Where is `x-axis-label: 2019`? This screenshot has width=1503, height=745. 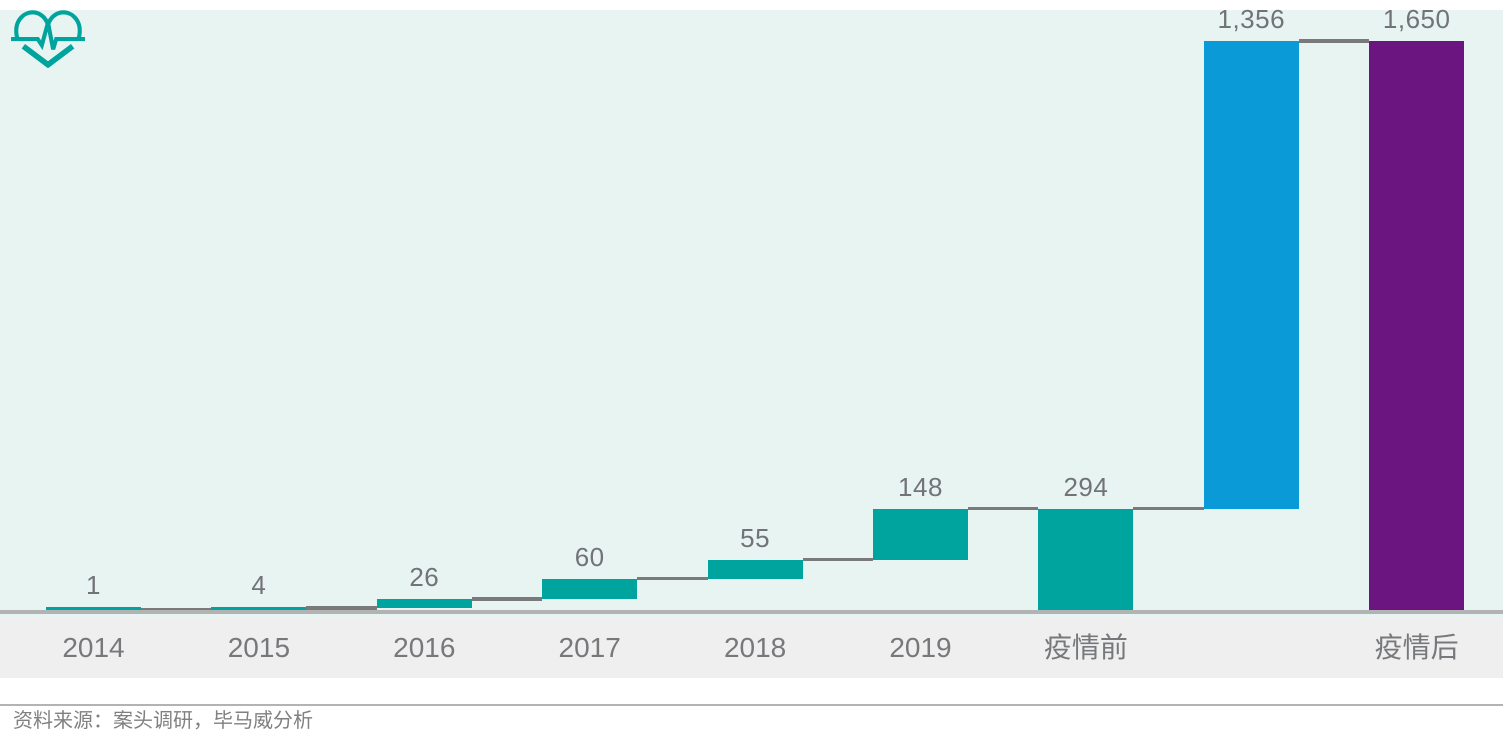
x-axis-label: 2019 is located at coordinates (920, 647).